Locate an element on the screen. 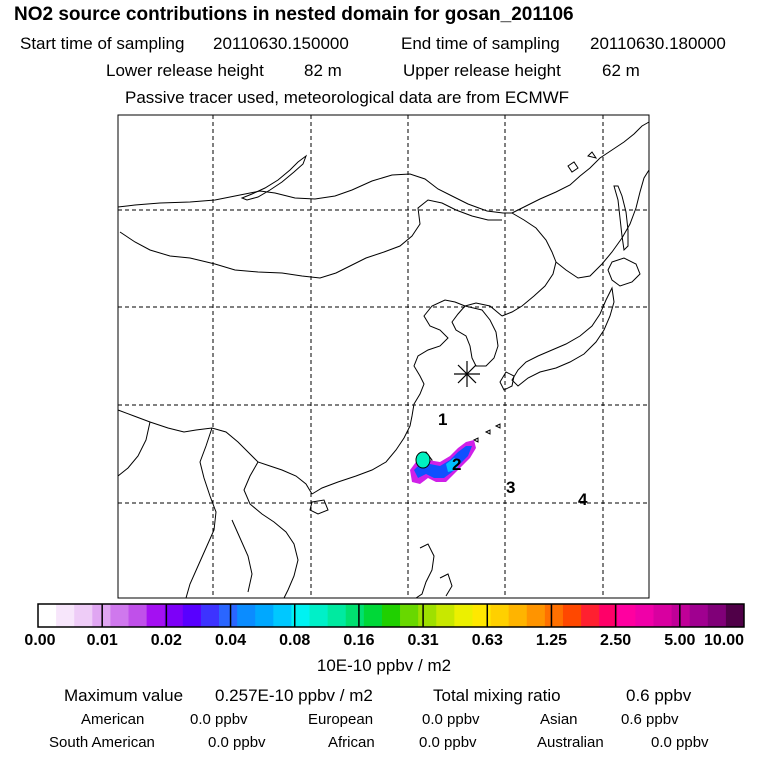  sakhalin is located at coordinates (621, 218).